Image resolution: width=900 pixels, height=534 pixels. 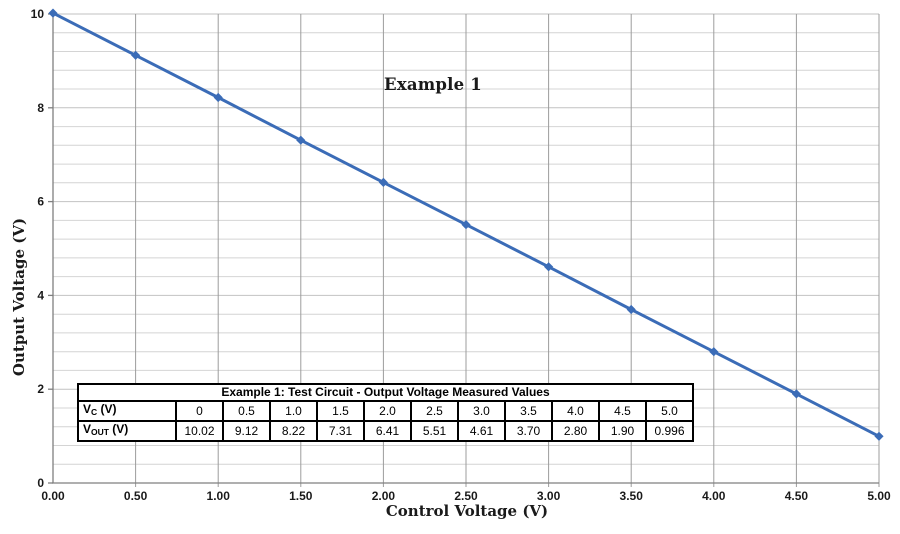 I want to click on x-tick-label: 4.50, so click(x=797, y=496).